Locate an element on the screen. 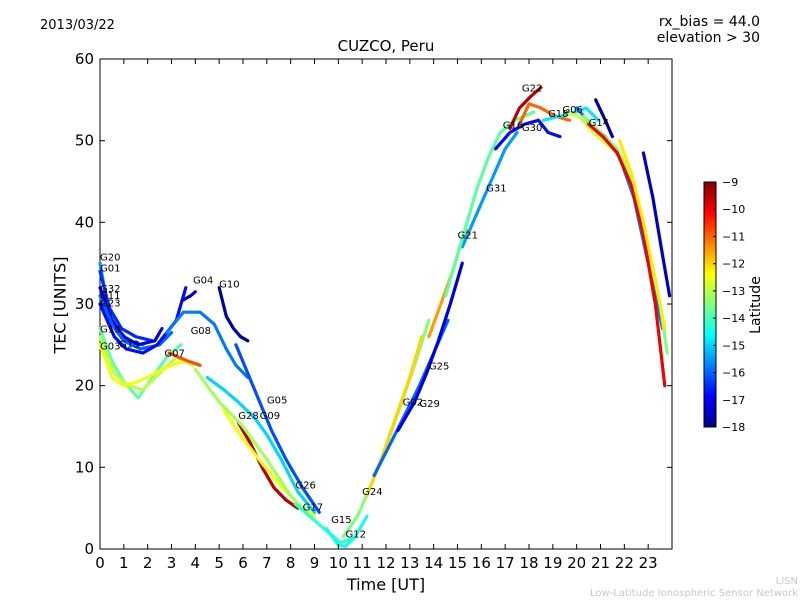 The width and height of the screenshot is (800, 600). series-trace-g01 is located at coordinates (126, 306).